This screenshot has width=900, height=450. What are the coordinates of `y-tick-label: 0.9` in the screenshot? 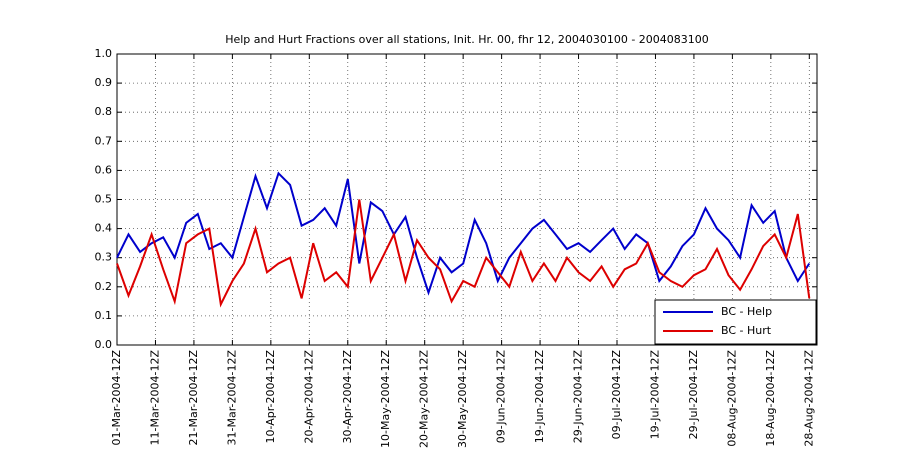 It's located at (104, 82).